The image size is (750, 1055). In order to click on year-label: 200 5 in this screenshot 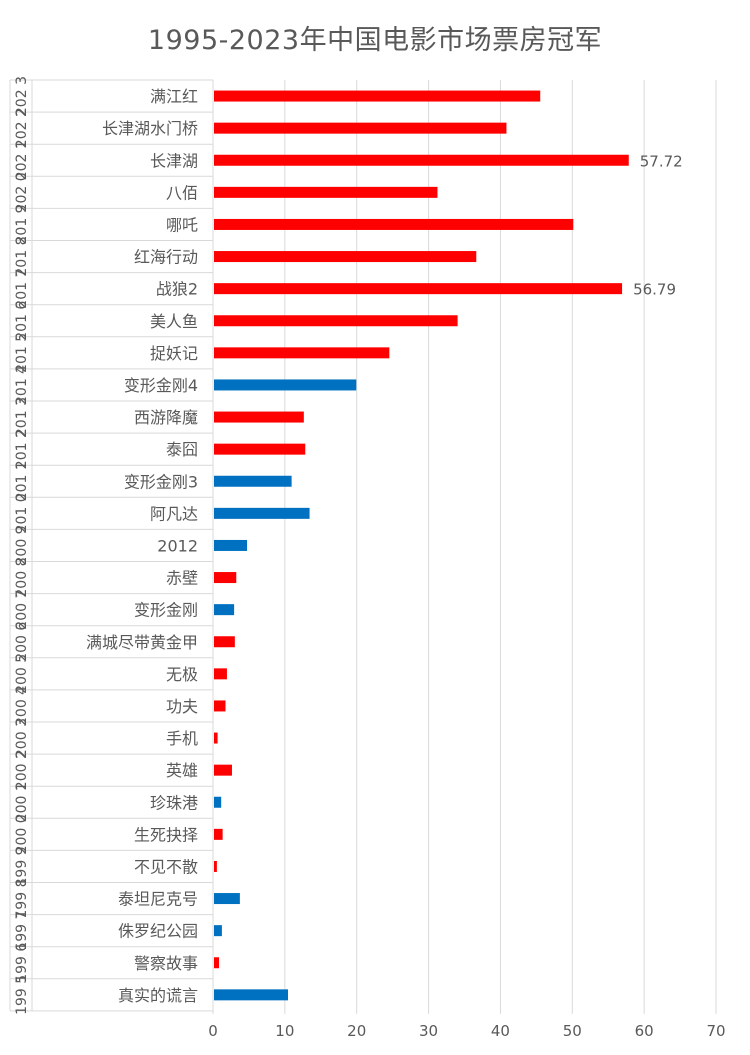, I will do `click(22, 674)`.